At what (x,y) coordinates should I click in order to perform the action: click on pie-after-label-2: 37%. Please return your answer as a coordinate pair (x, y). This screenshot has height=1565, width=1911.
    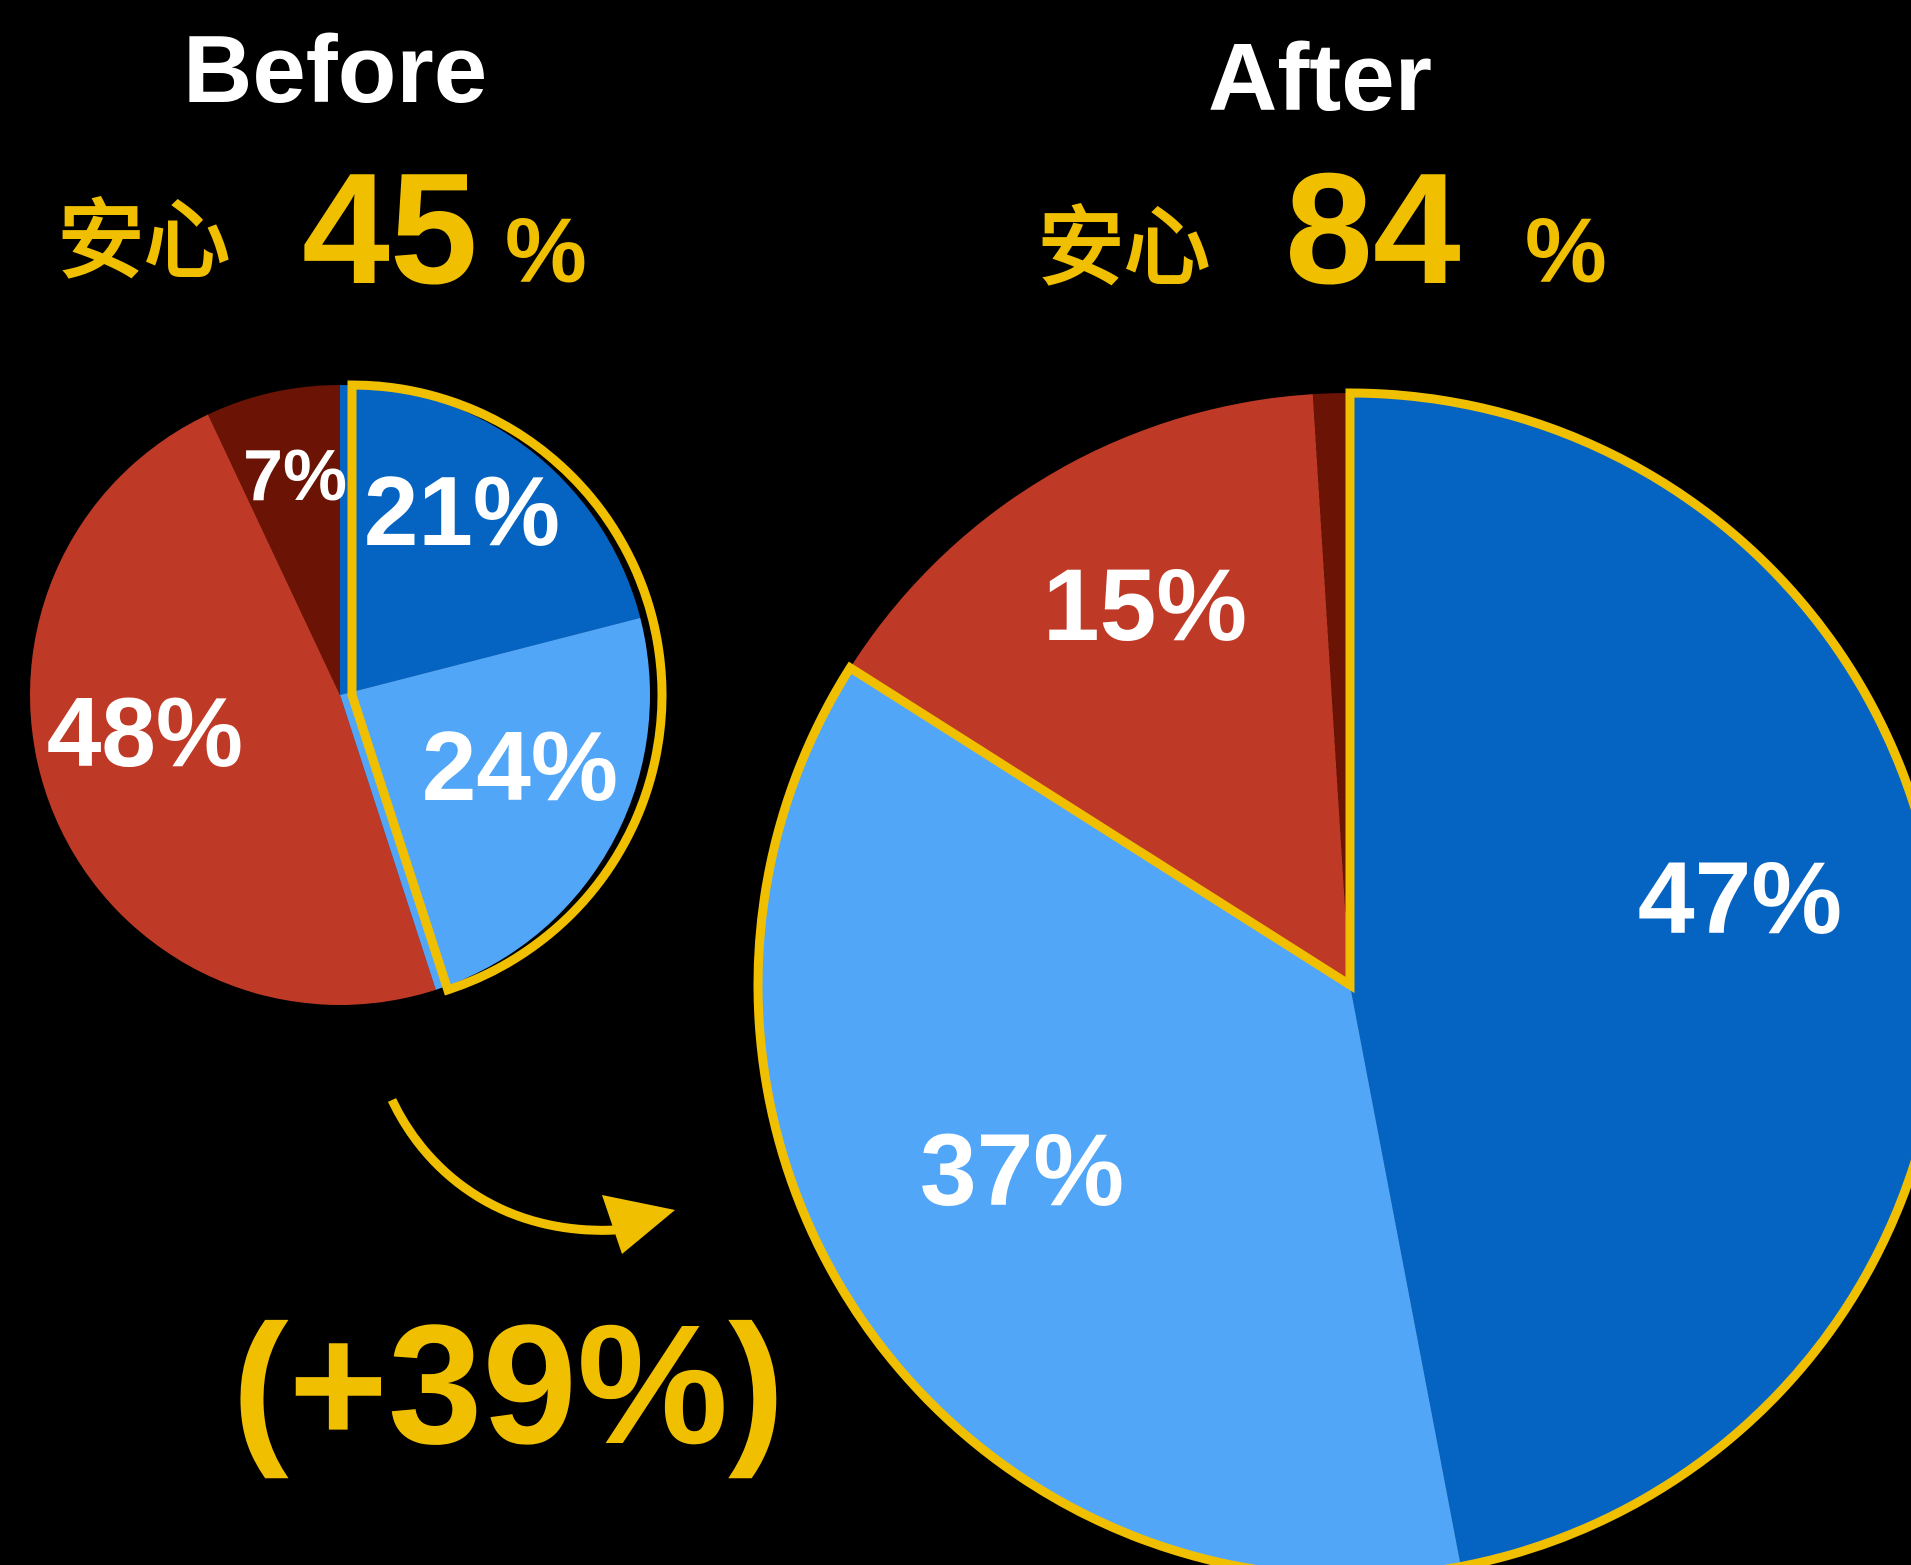
    Looking at the image, I should click on (1022, 1170).